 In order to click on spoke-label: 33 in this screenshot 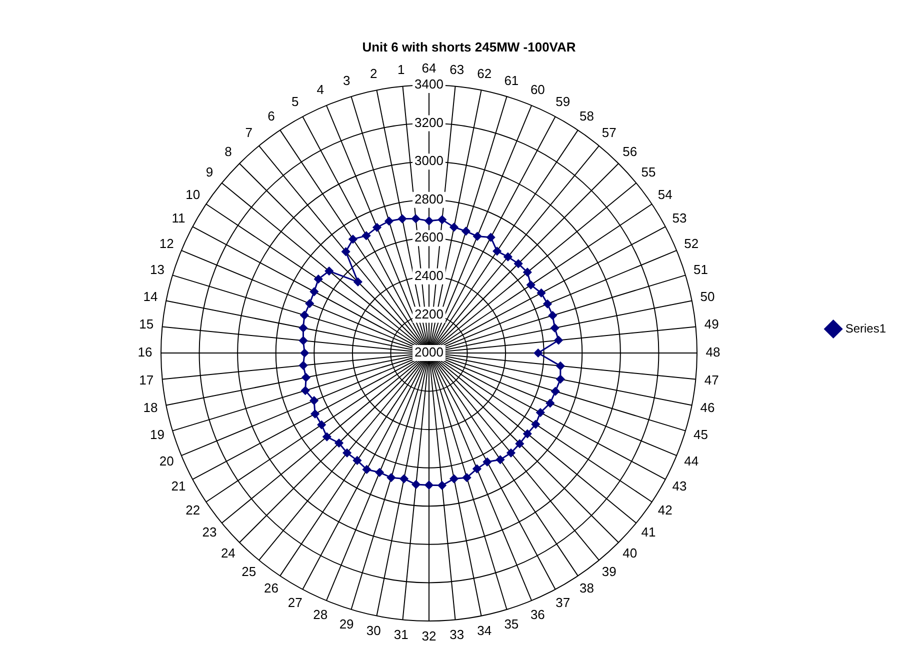, I will do `click(457, 634)`.